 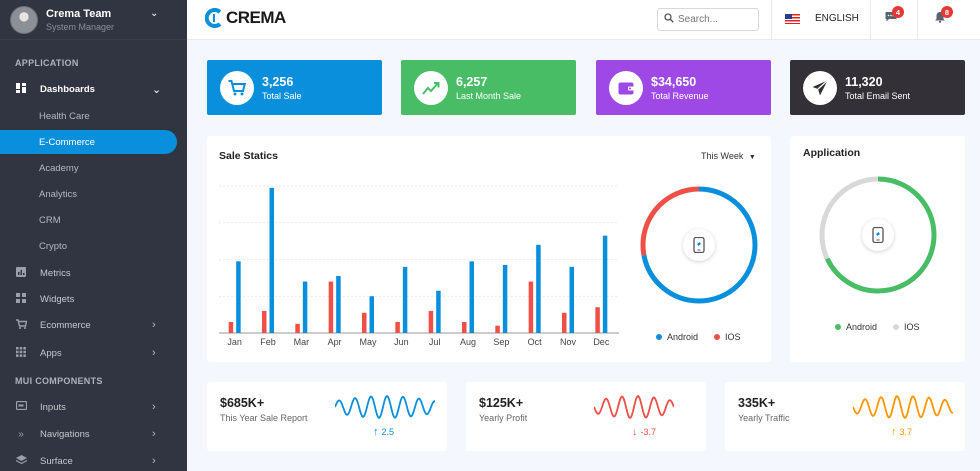 I want to click on mini-value: $685K+, so click(x=242, y=403).